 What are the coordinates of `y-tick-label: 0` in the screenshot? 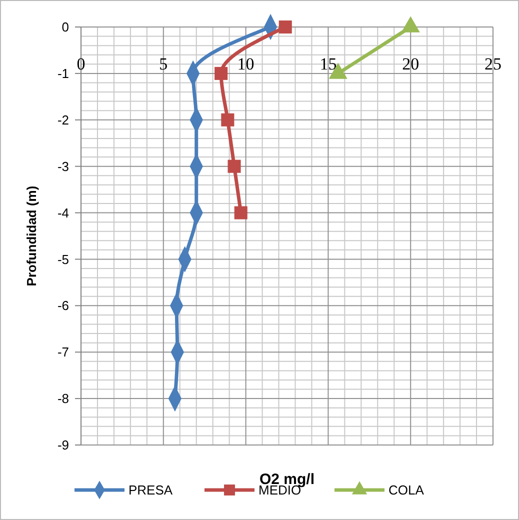 It's located at (65, 27).